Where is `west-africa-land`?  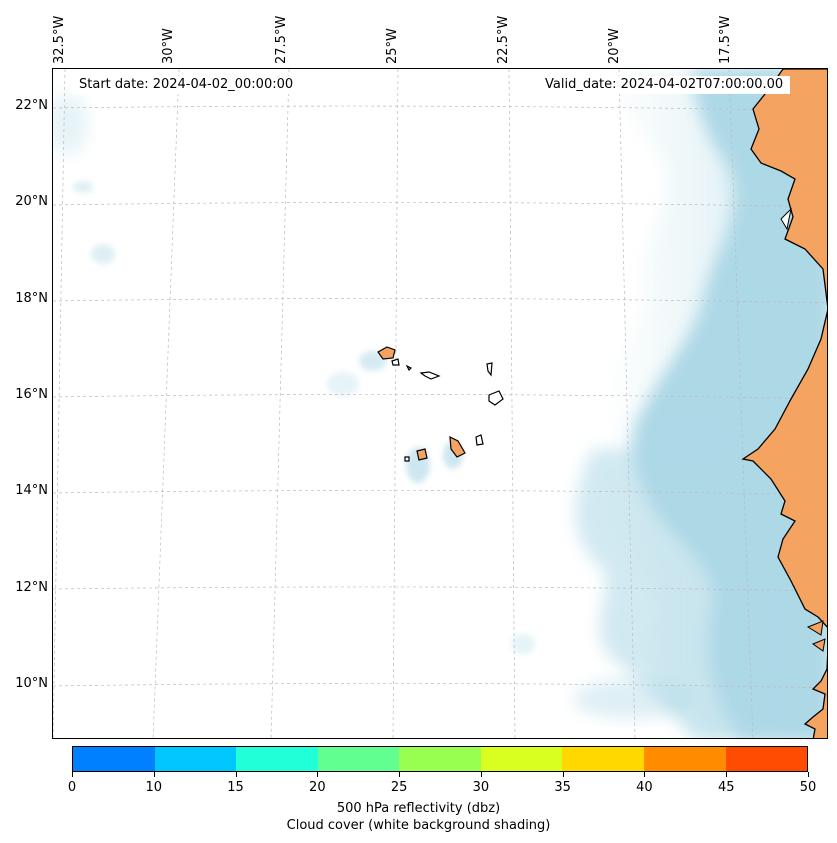
west-africa-land is located at coordinates (784, 403).